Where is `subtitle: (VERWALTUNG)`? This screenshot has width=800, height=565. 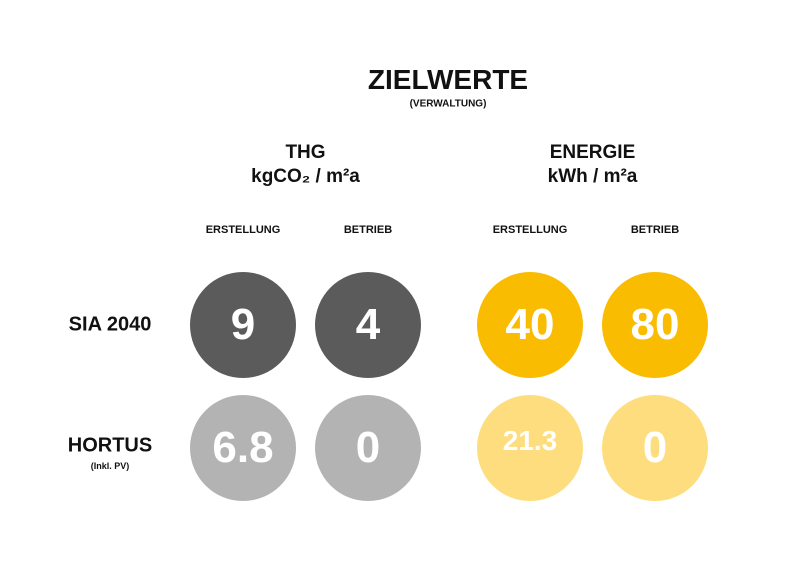
subtitle: (VERWALTUNG) is located at coordinates (448, 104).